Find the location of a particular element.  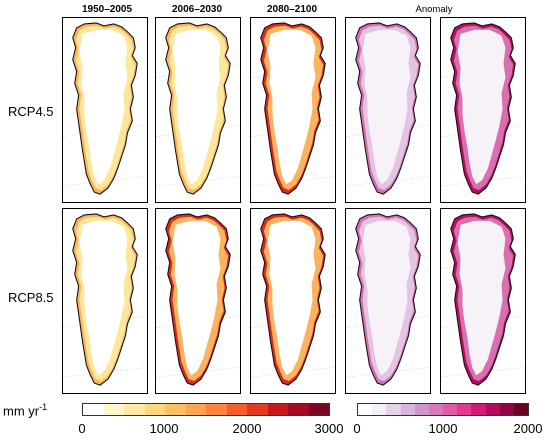

colorbar-left-tick-0: 0 is located at coordinates (82, 428).